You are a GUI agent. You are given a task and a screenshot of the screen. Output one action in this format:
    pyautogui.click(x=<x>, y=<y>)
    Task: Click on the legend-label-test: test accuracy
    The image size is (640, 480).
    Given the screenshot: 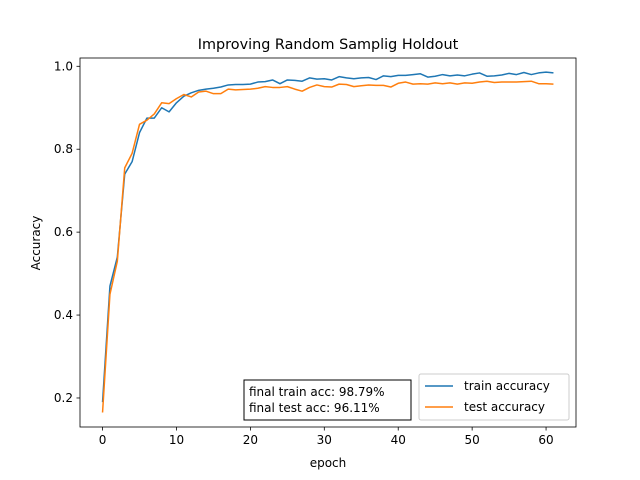 What is the action you would take?
    pyautogui.click(x=504, y=407)
    